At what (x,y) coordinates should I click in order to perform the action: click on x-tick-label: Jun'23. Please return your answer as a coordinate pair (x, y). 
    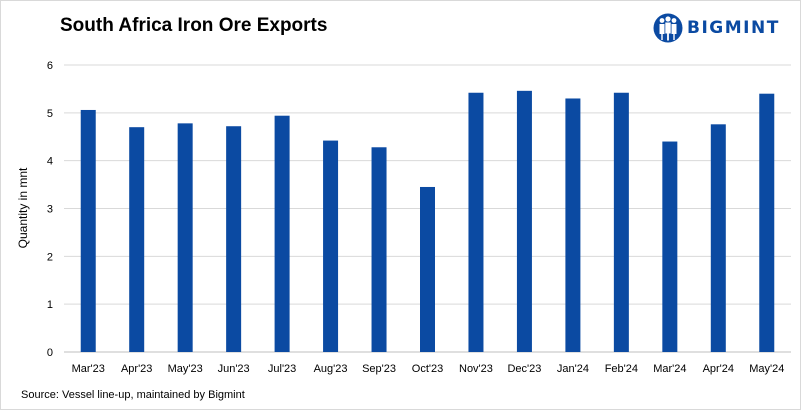
    Looking at the image, I should click on (234, 369).